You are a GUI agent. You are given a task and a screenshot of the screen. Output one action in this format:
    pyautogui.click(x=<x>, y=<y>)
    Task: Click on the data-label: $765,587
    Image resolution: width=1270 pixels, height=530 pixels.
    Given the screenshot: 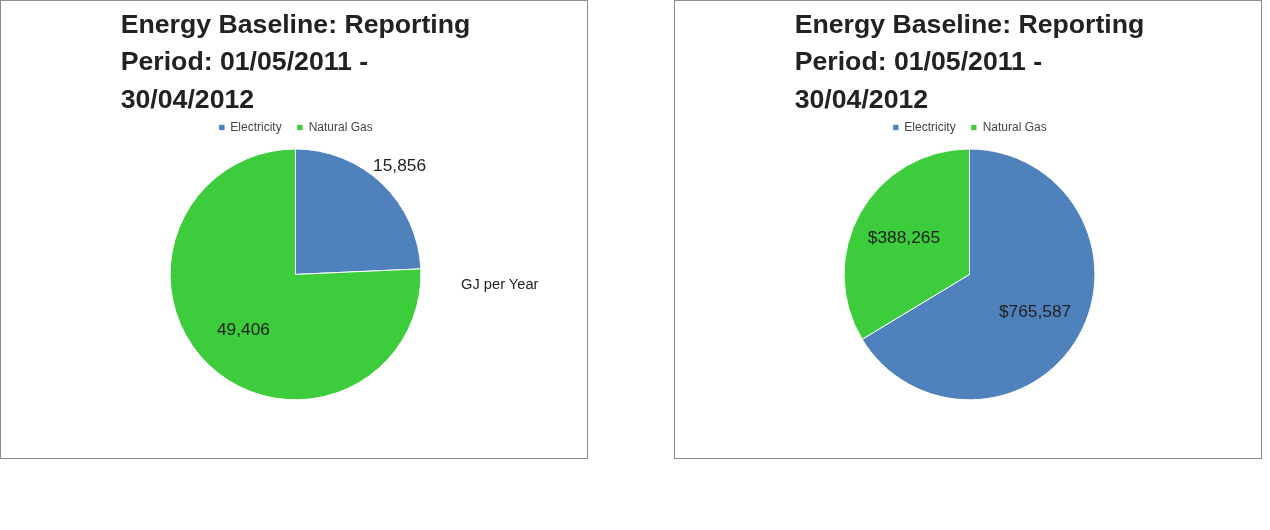 What is the action you would take?
    pyautogui.click(x=1035, y=311)
    